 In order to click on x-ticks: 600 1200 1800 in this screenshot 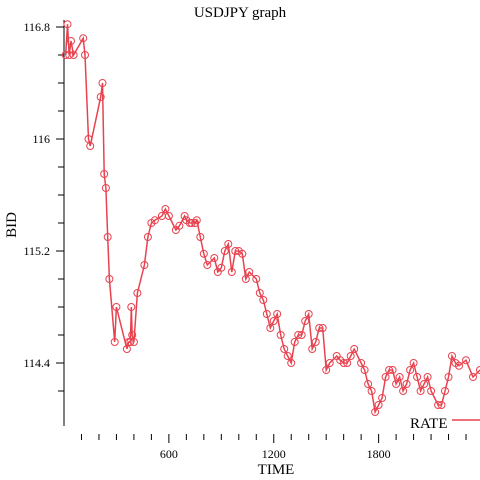, I will do `click(273, 447)`.